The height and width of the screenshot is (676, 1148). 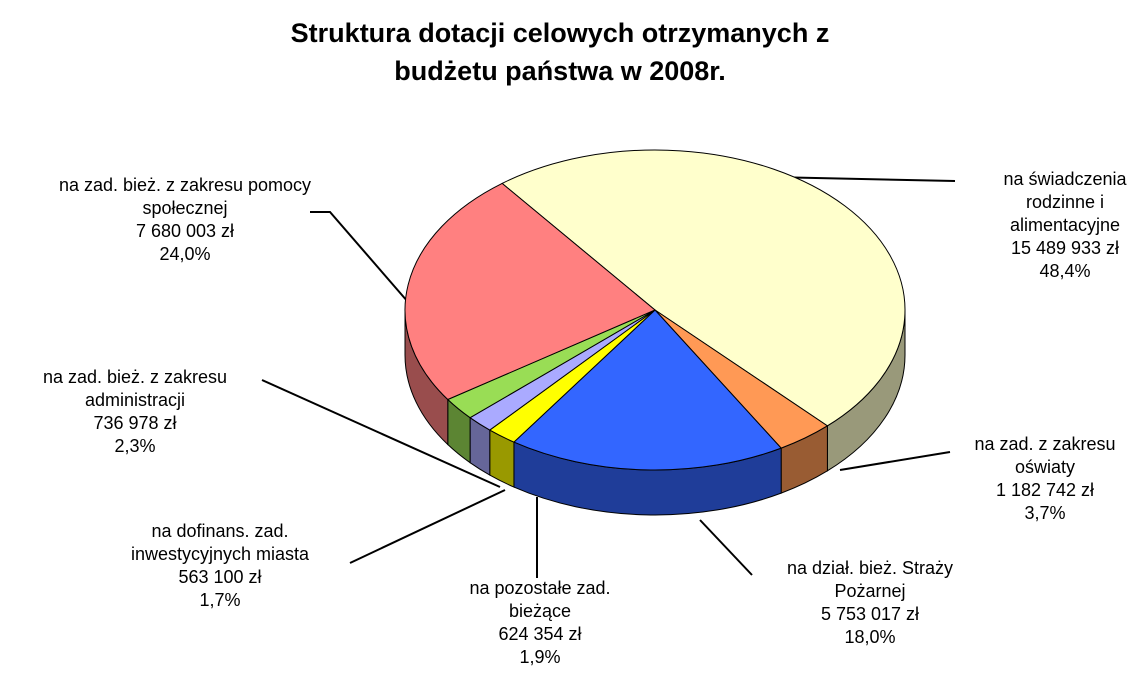 I want to click on value-label: 5 753 017 zł, so click(x=870, y=614).